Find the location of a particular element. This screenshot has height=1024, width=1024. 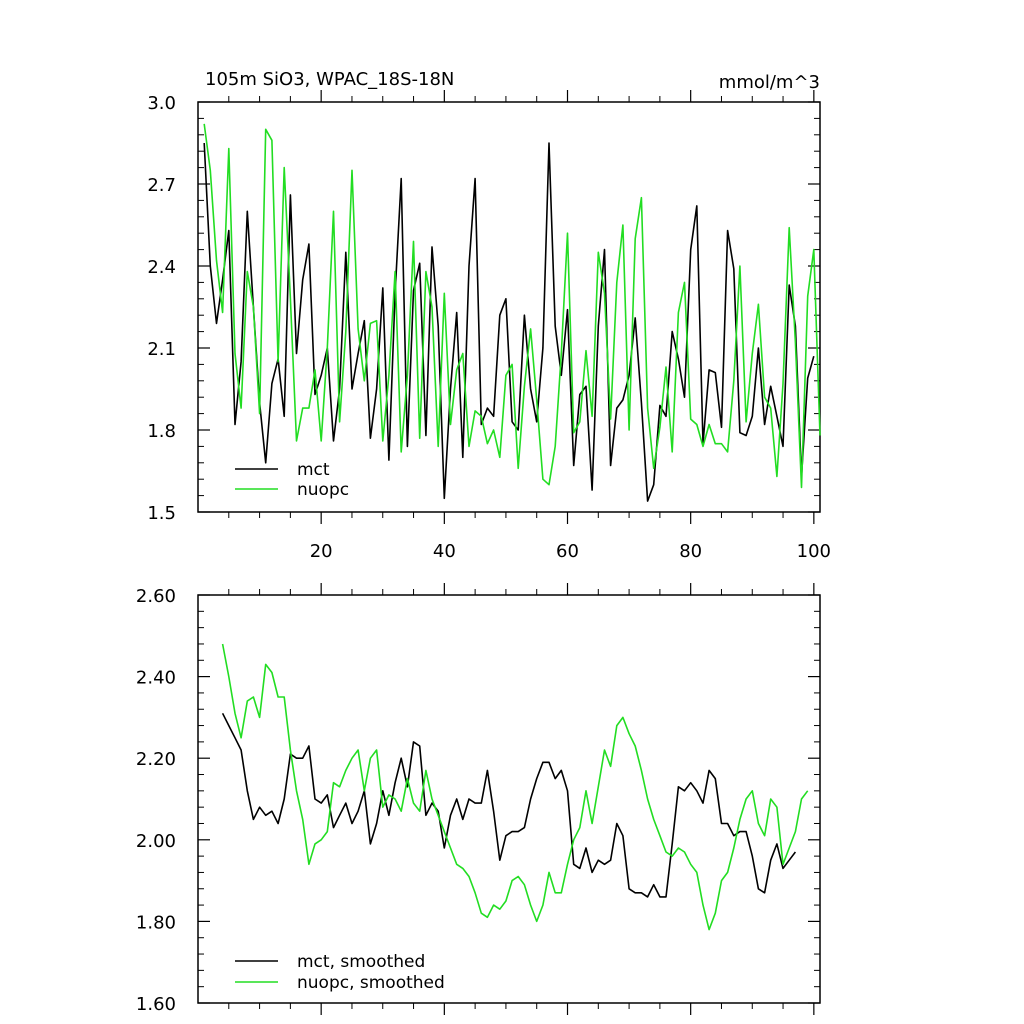

units-label: mmol/m^3 is located at coordinates (769, 82).